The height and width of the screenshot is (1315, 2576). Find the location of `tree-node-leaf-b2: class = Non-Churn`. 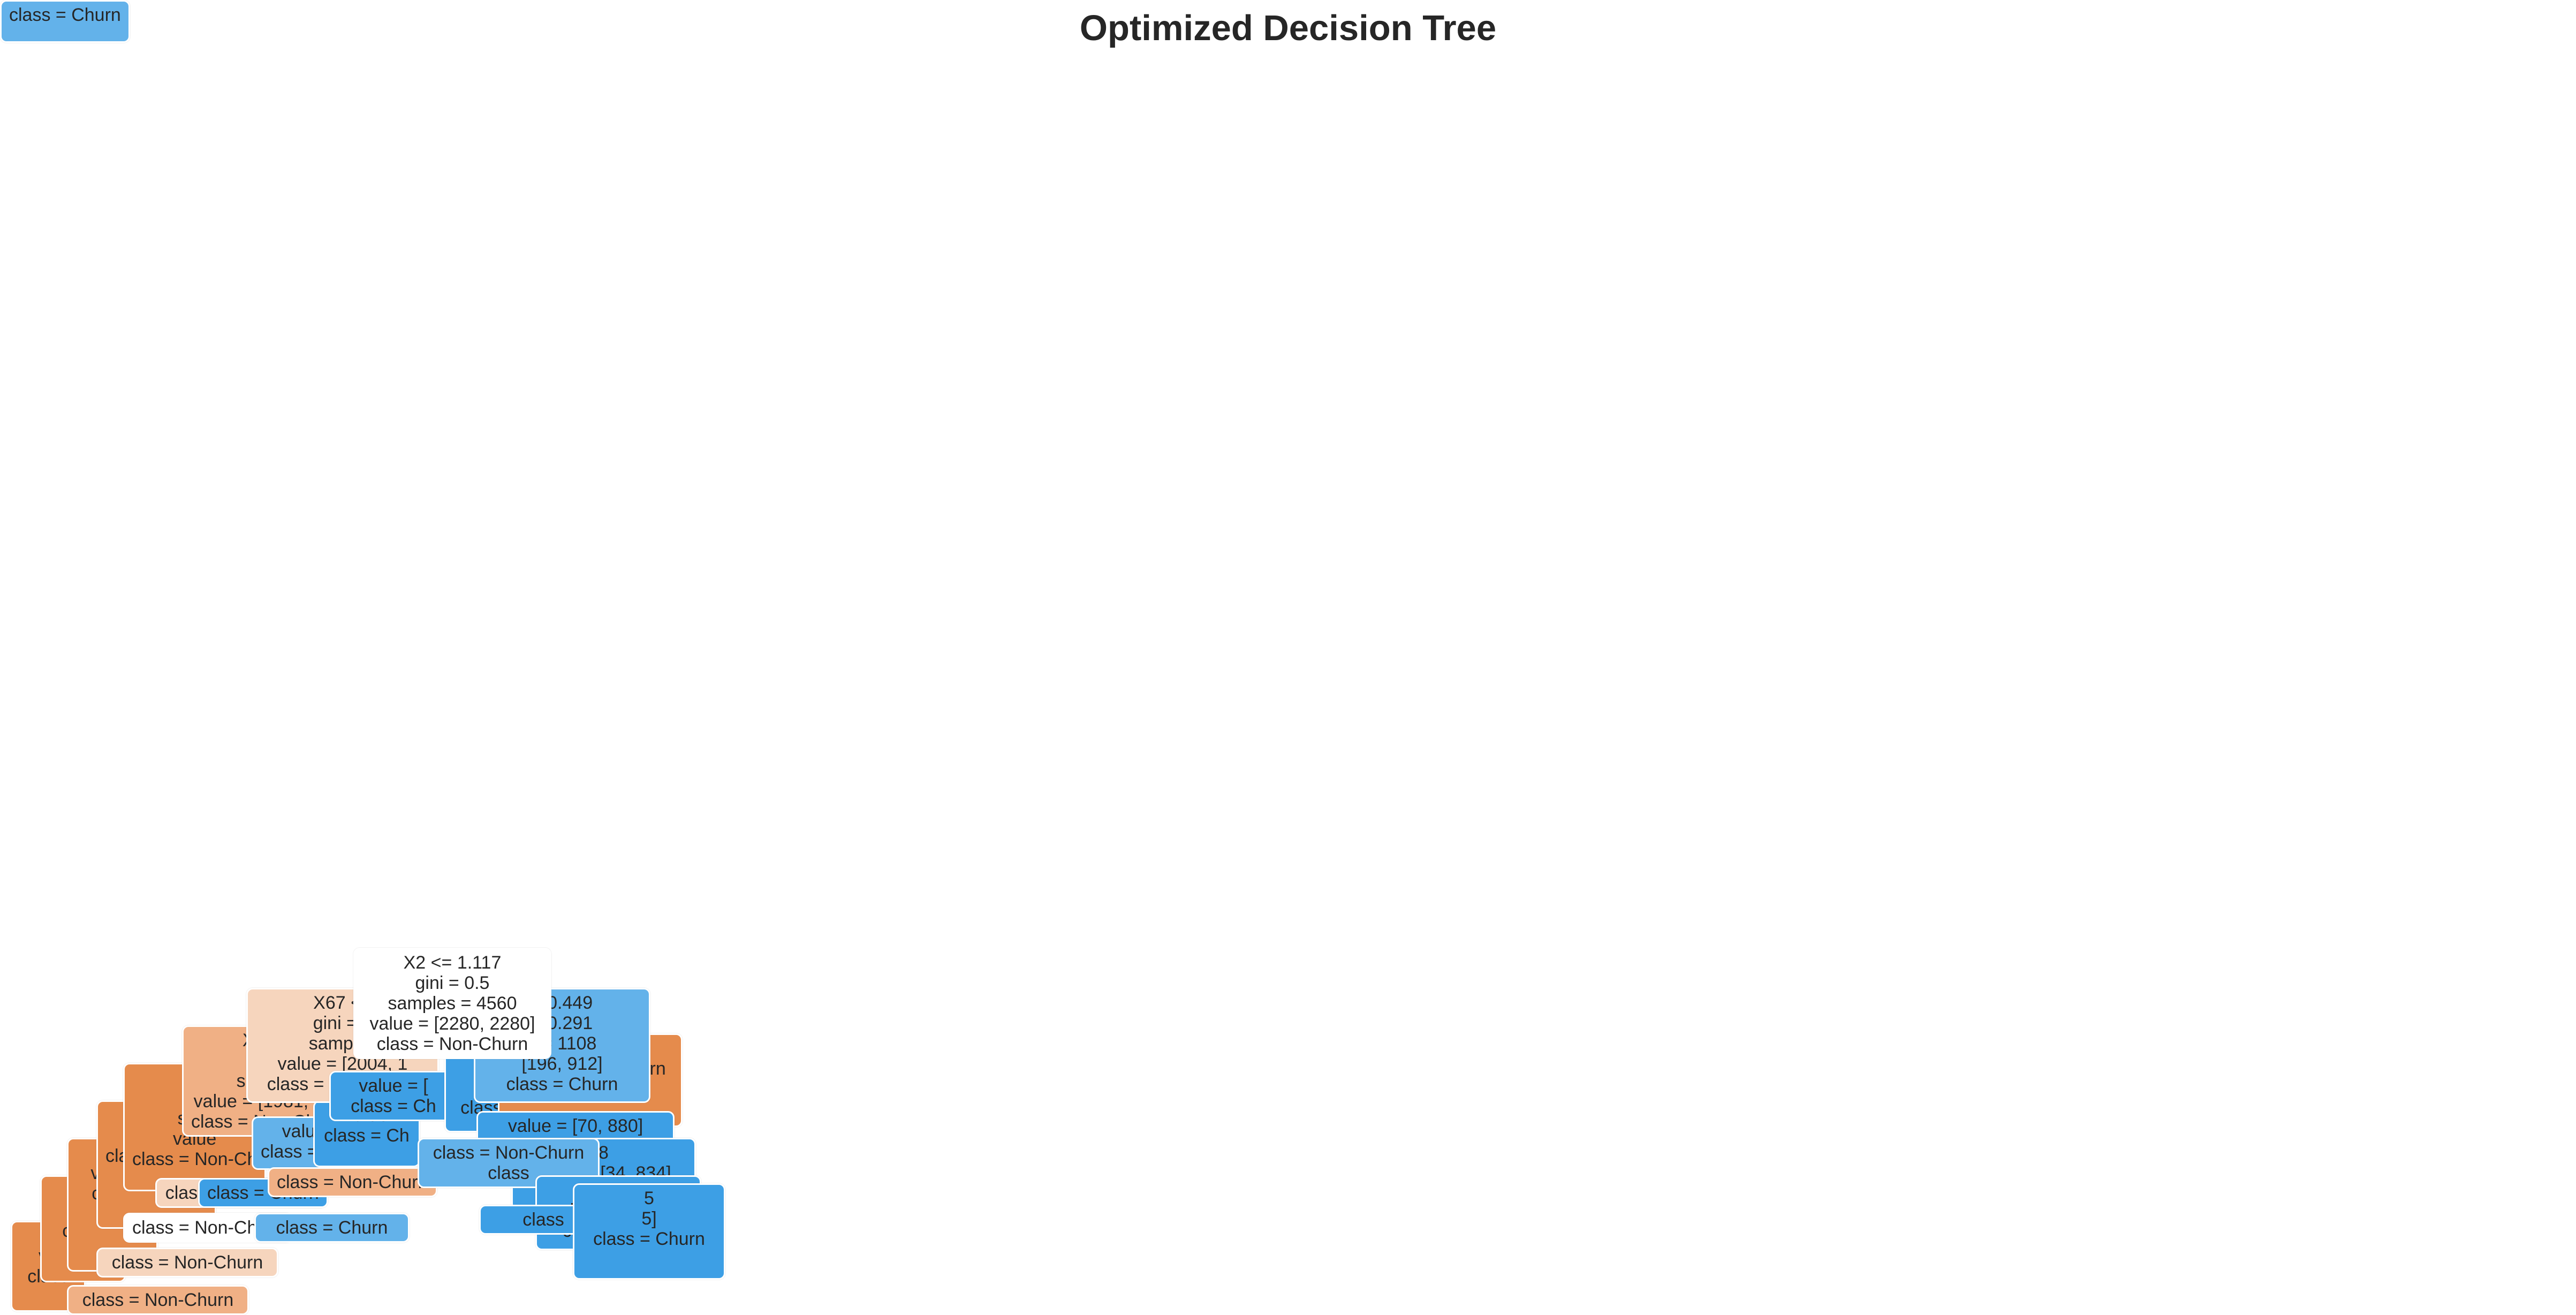

tree-node-leaf-b2: class = Non-Churn is located at coordinates (187, 1263).